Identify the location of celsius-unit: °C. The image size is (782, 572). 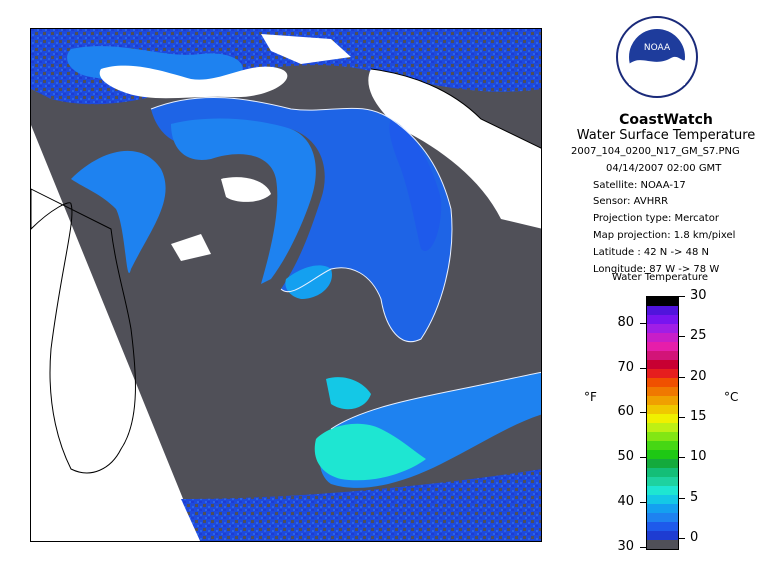
(731, 397).